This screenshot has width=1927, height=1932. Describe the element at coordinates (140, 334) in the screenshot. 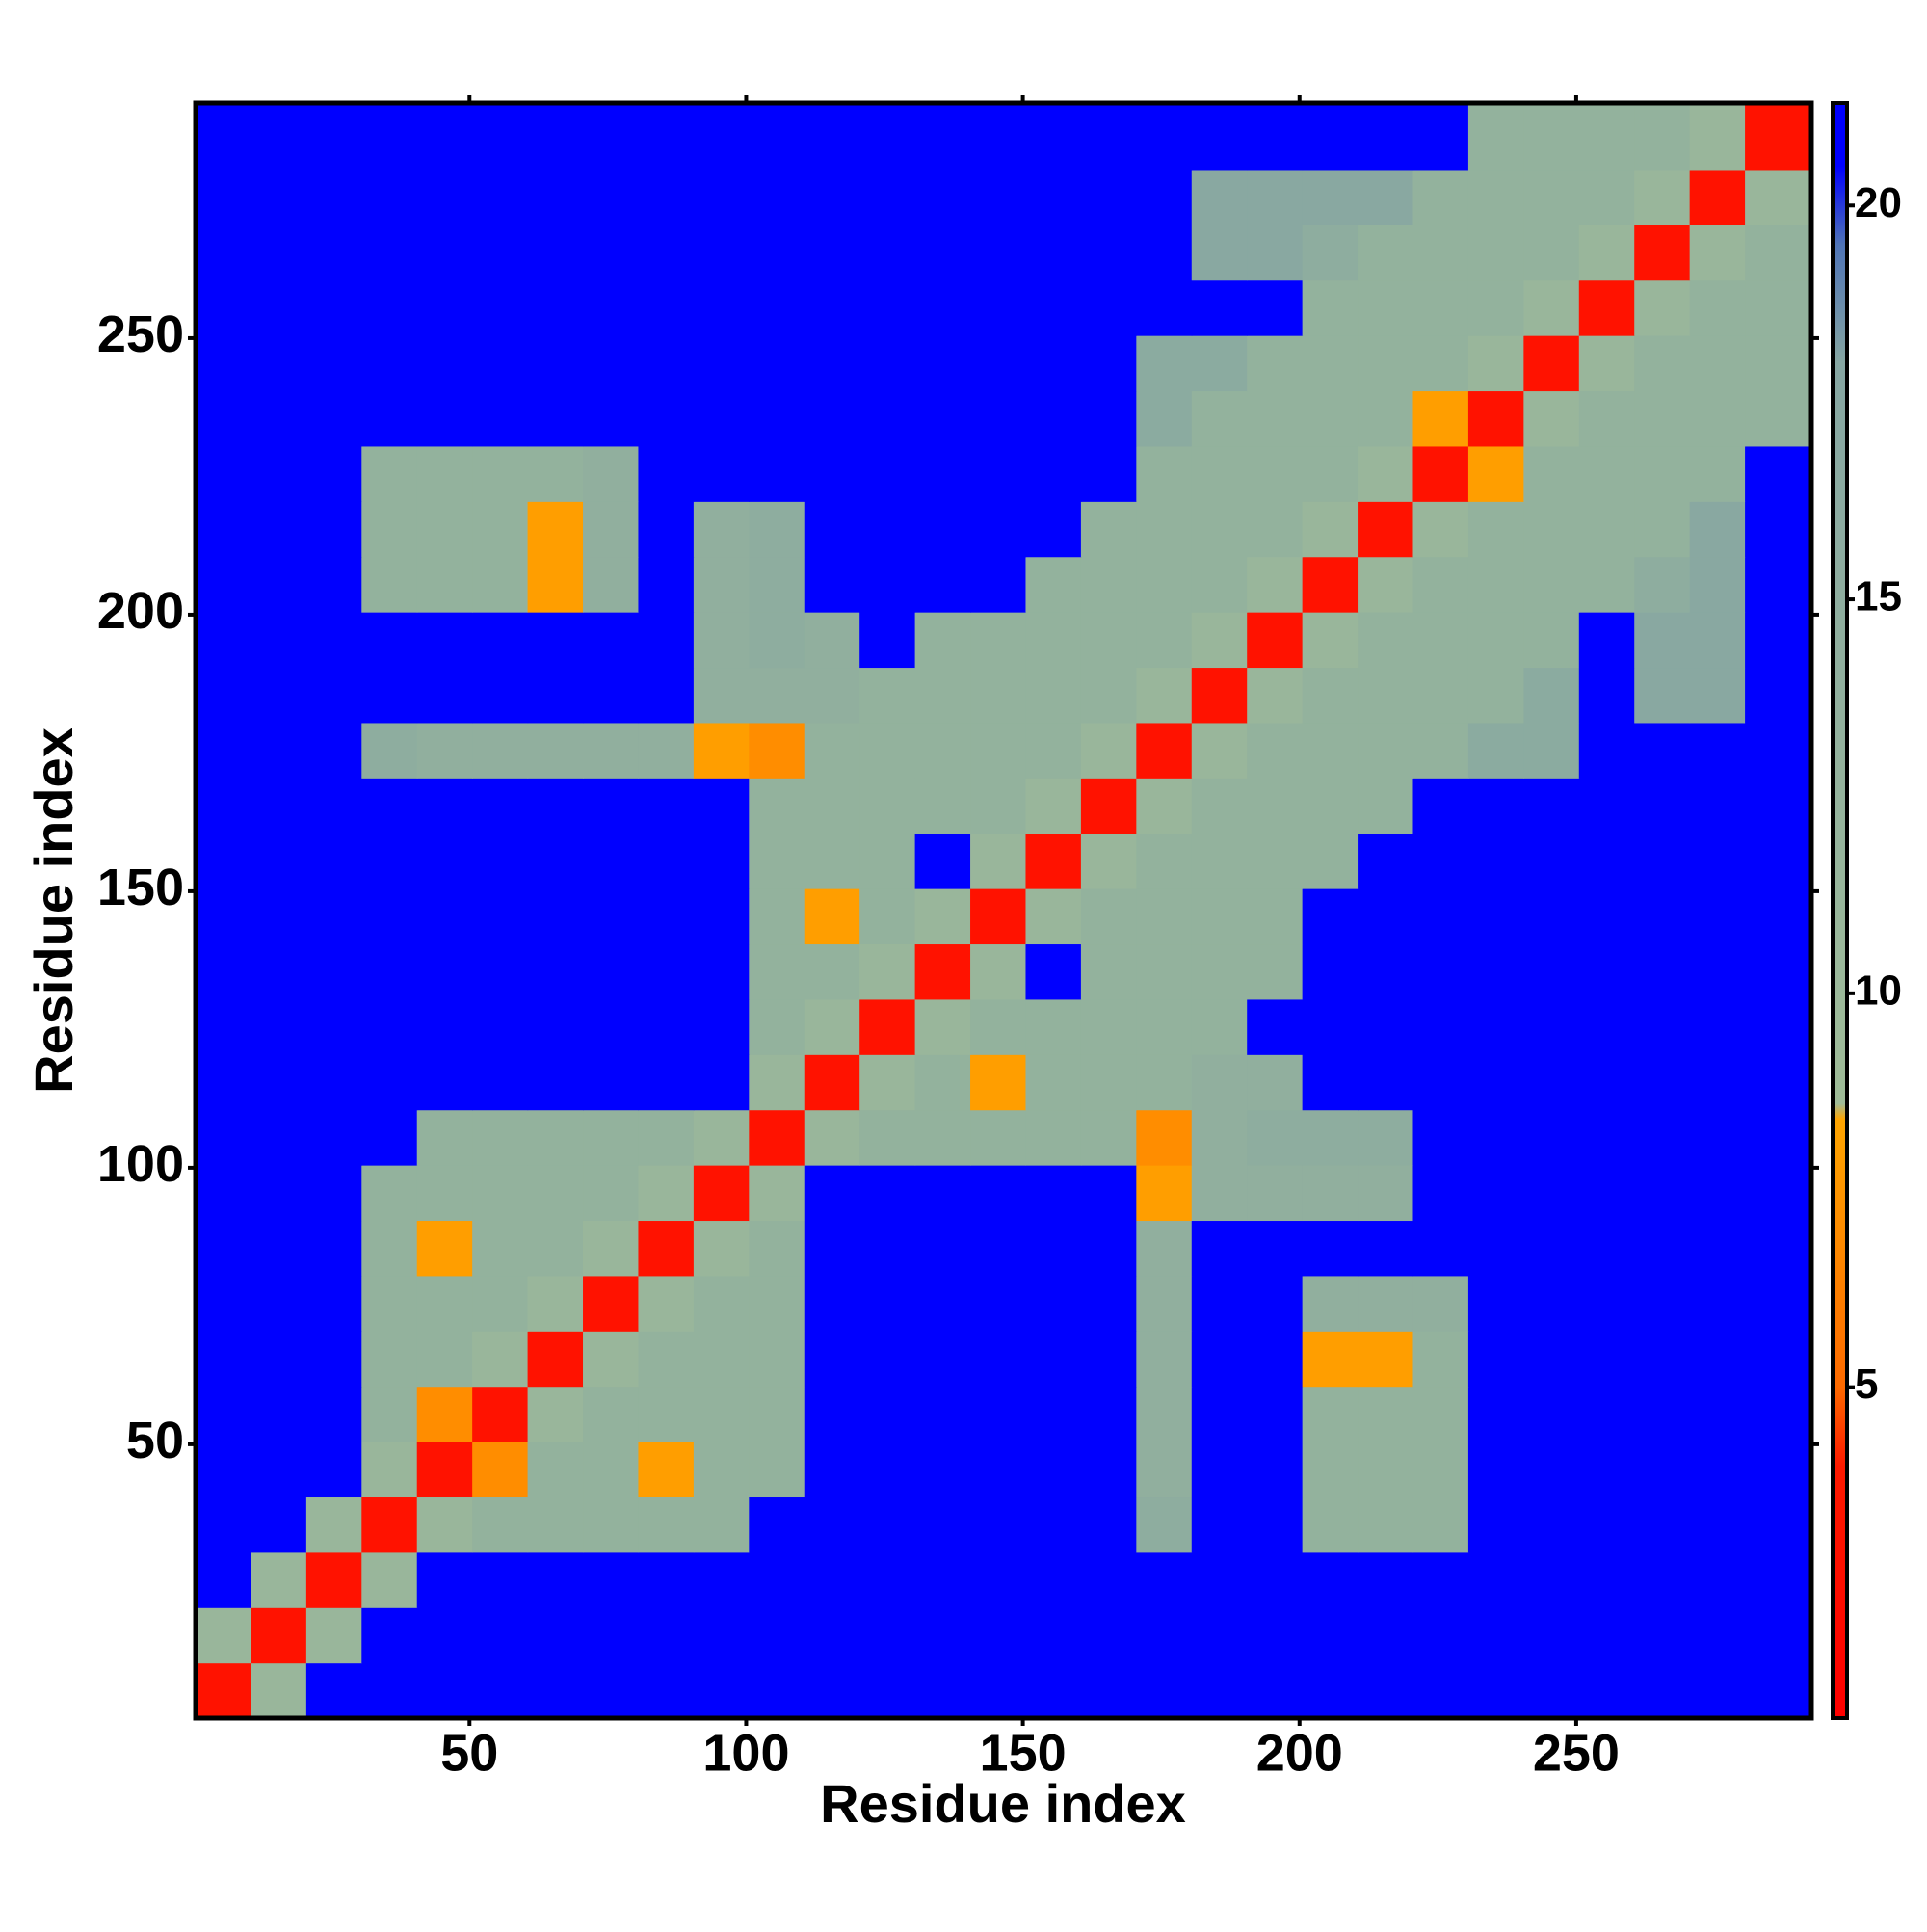

I see `y-tick-label: 250` at that location.